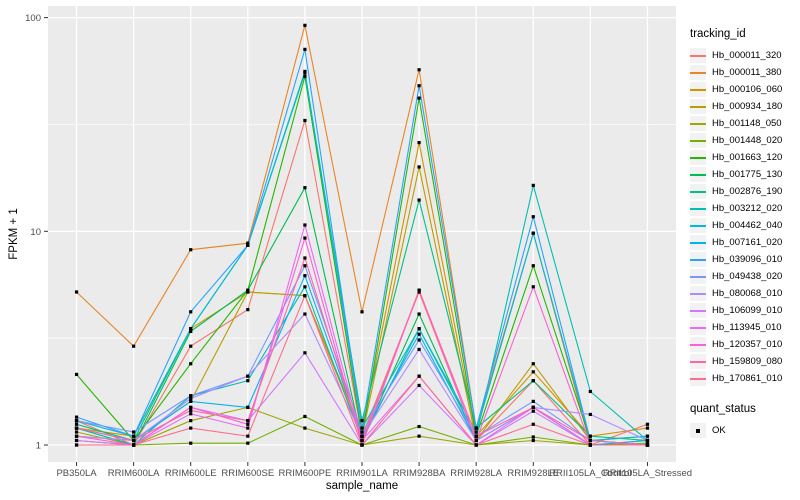  What do you see at coordinates (362, 473) in the screenshot?
I see `x-tick-label: RRIM901LA` at bounding box center [362, 473].